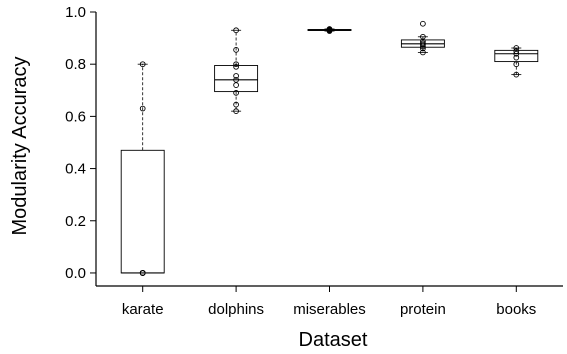 This screenshot has height=354, width=567. Describe the element at coordinates (236, 309) in the screenshot. I see `x-tick-label-dolphins: dolphins` at that location.